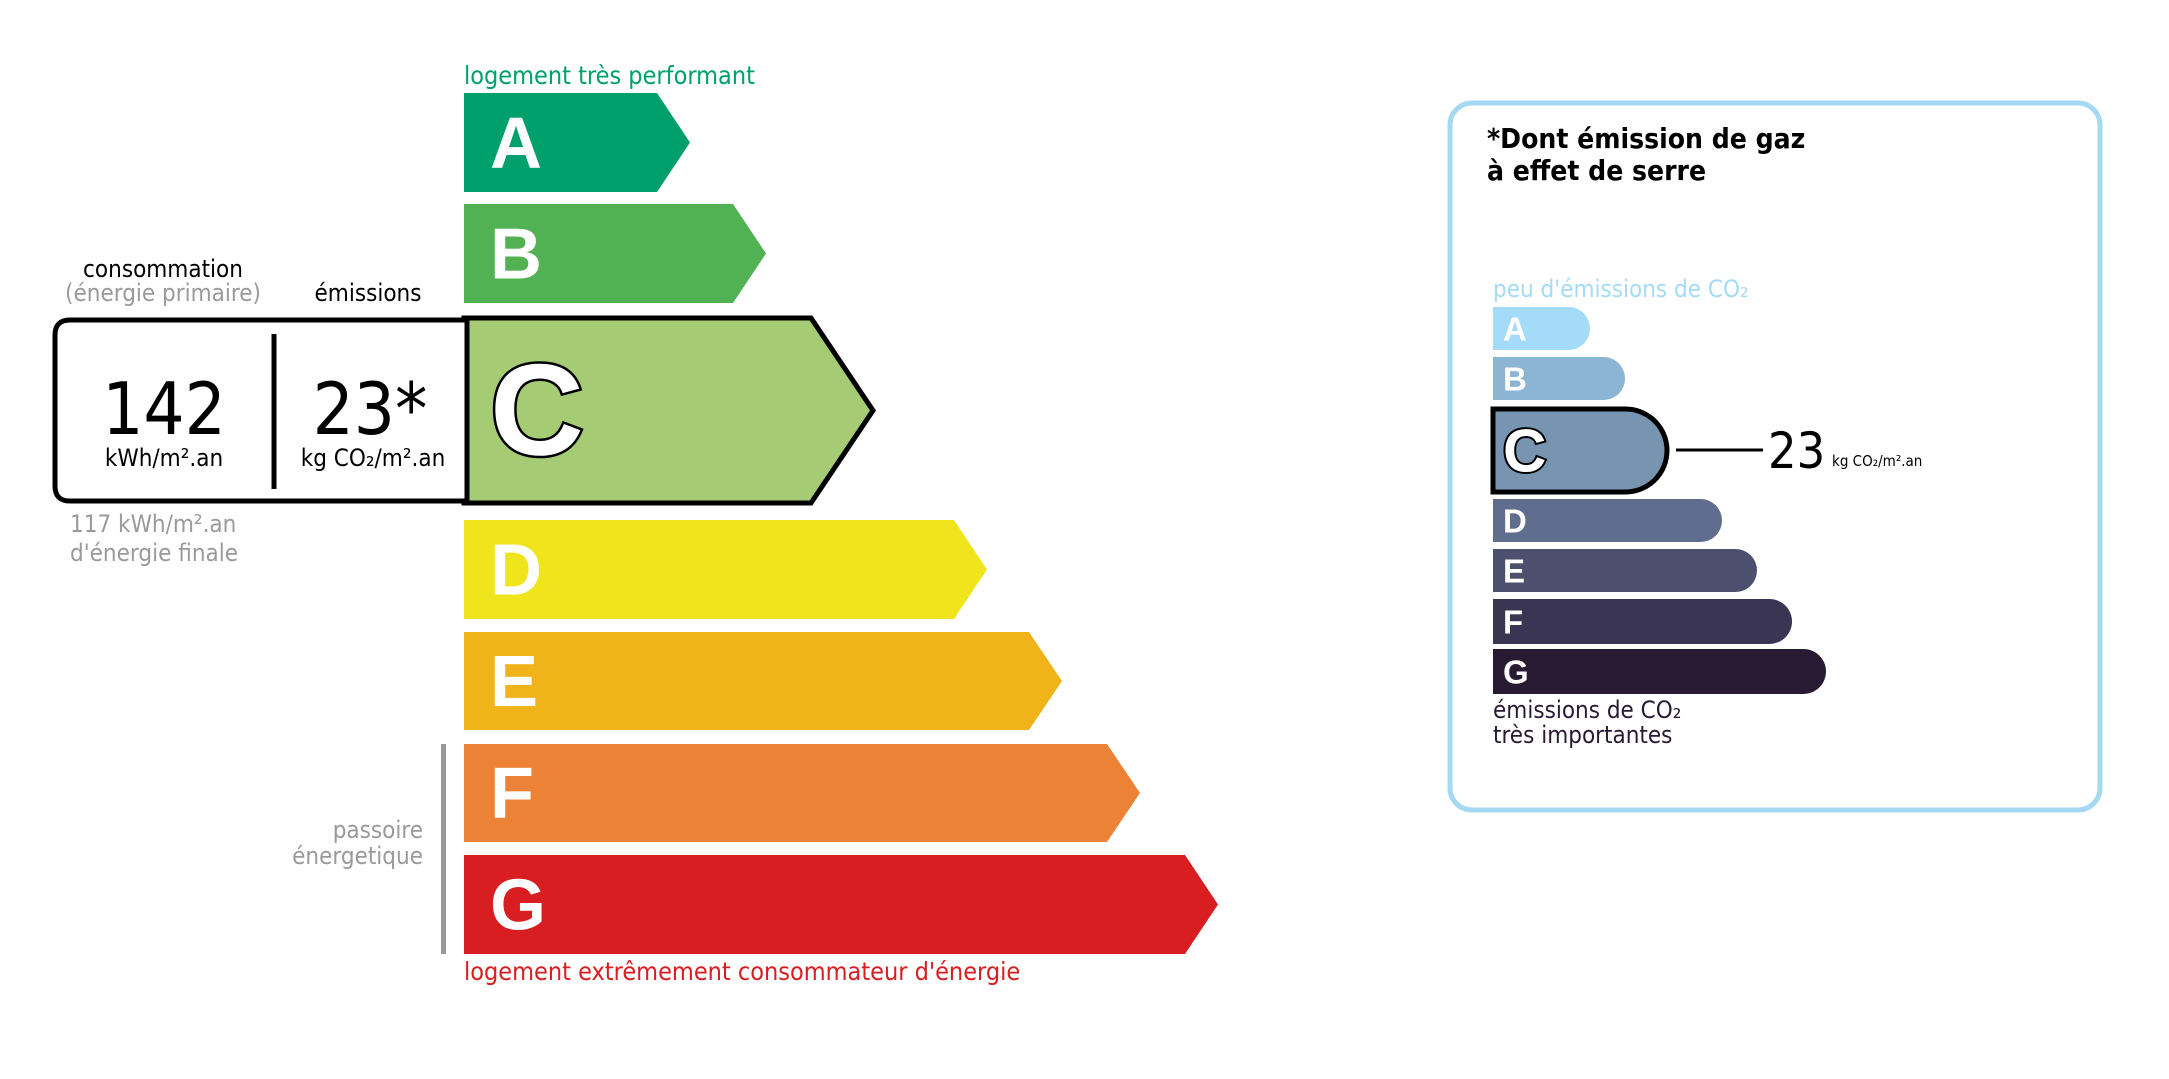 Image resolution: width=2169 pixels, height=1079 pixels. Describe the element at coordinates (725, 569) in the screenshot. I see `energy-class-d-bar` at that location.